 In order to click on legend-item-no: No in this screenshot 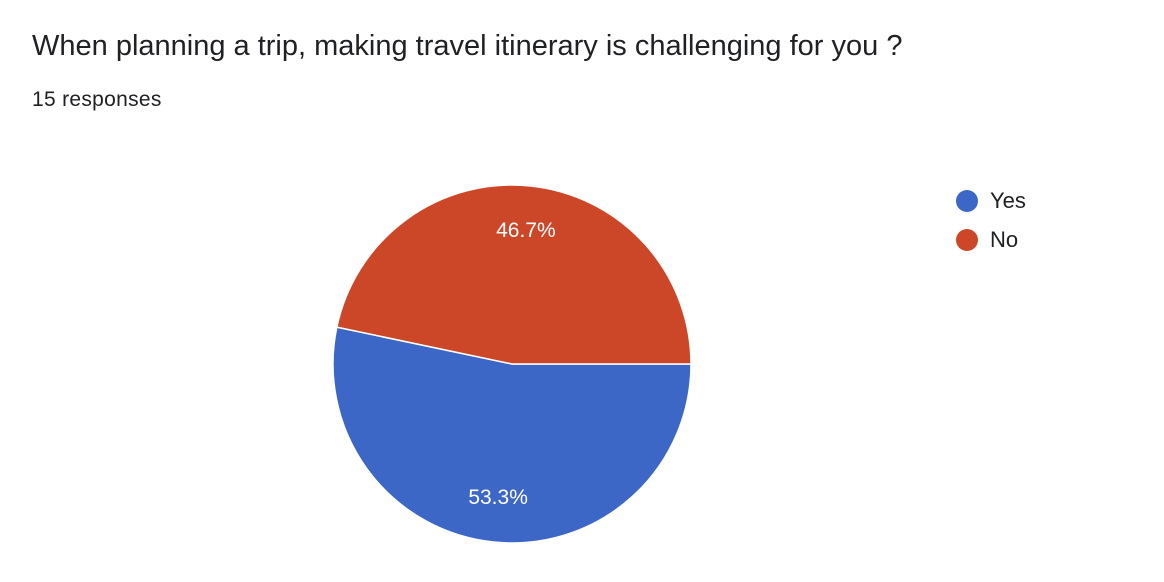, I will do `click(991, 239)`.